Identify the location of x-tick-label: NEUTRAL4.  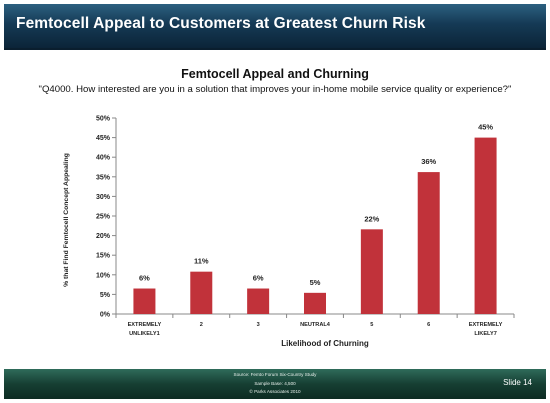
(315, 325).